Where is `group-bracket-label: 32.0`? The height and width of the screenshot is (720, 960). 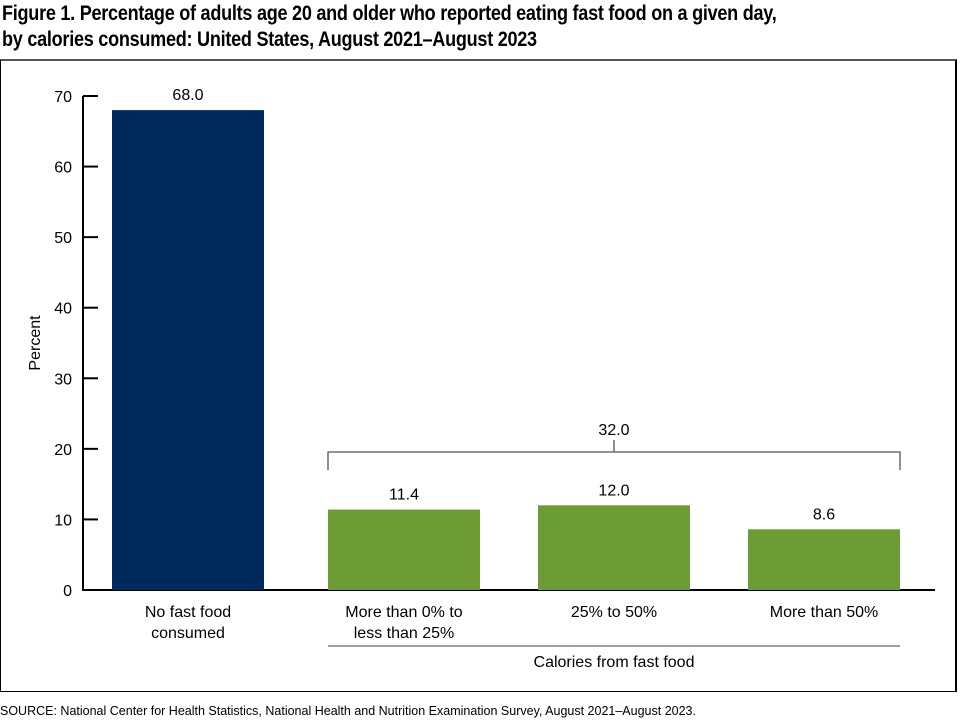
group-bracket-label: 32.0 is located at coordinates (613, 430).